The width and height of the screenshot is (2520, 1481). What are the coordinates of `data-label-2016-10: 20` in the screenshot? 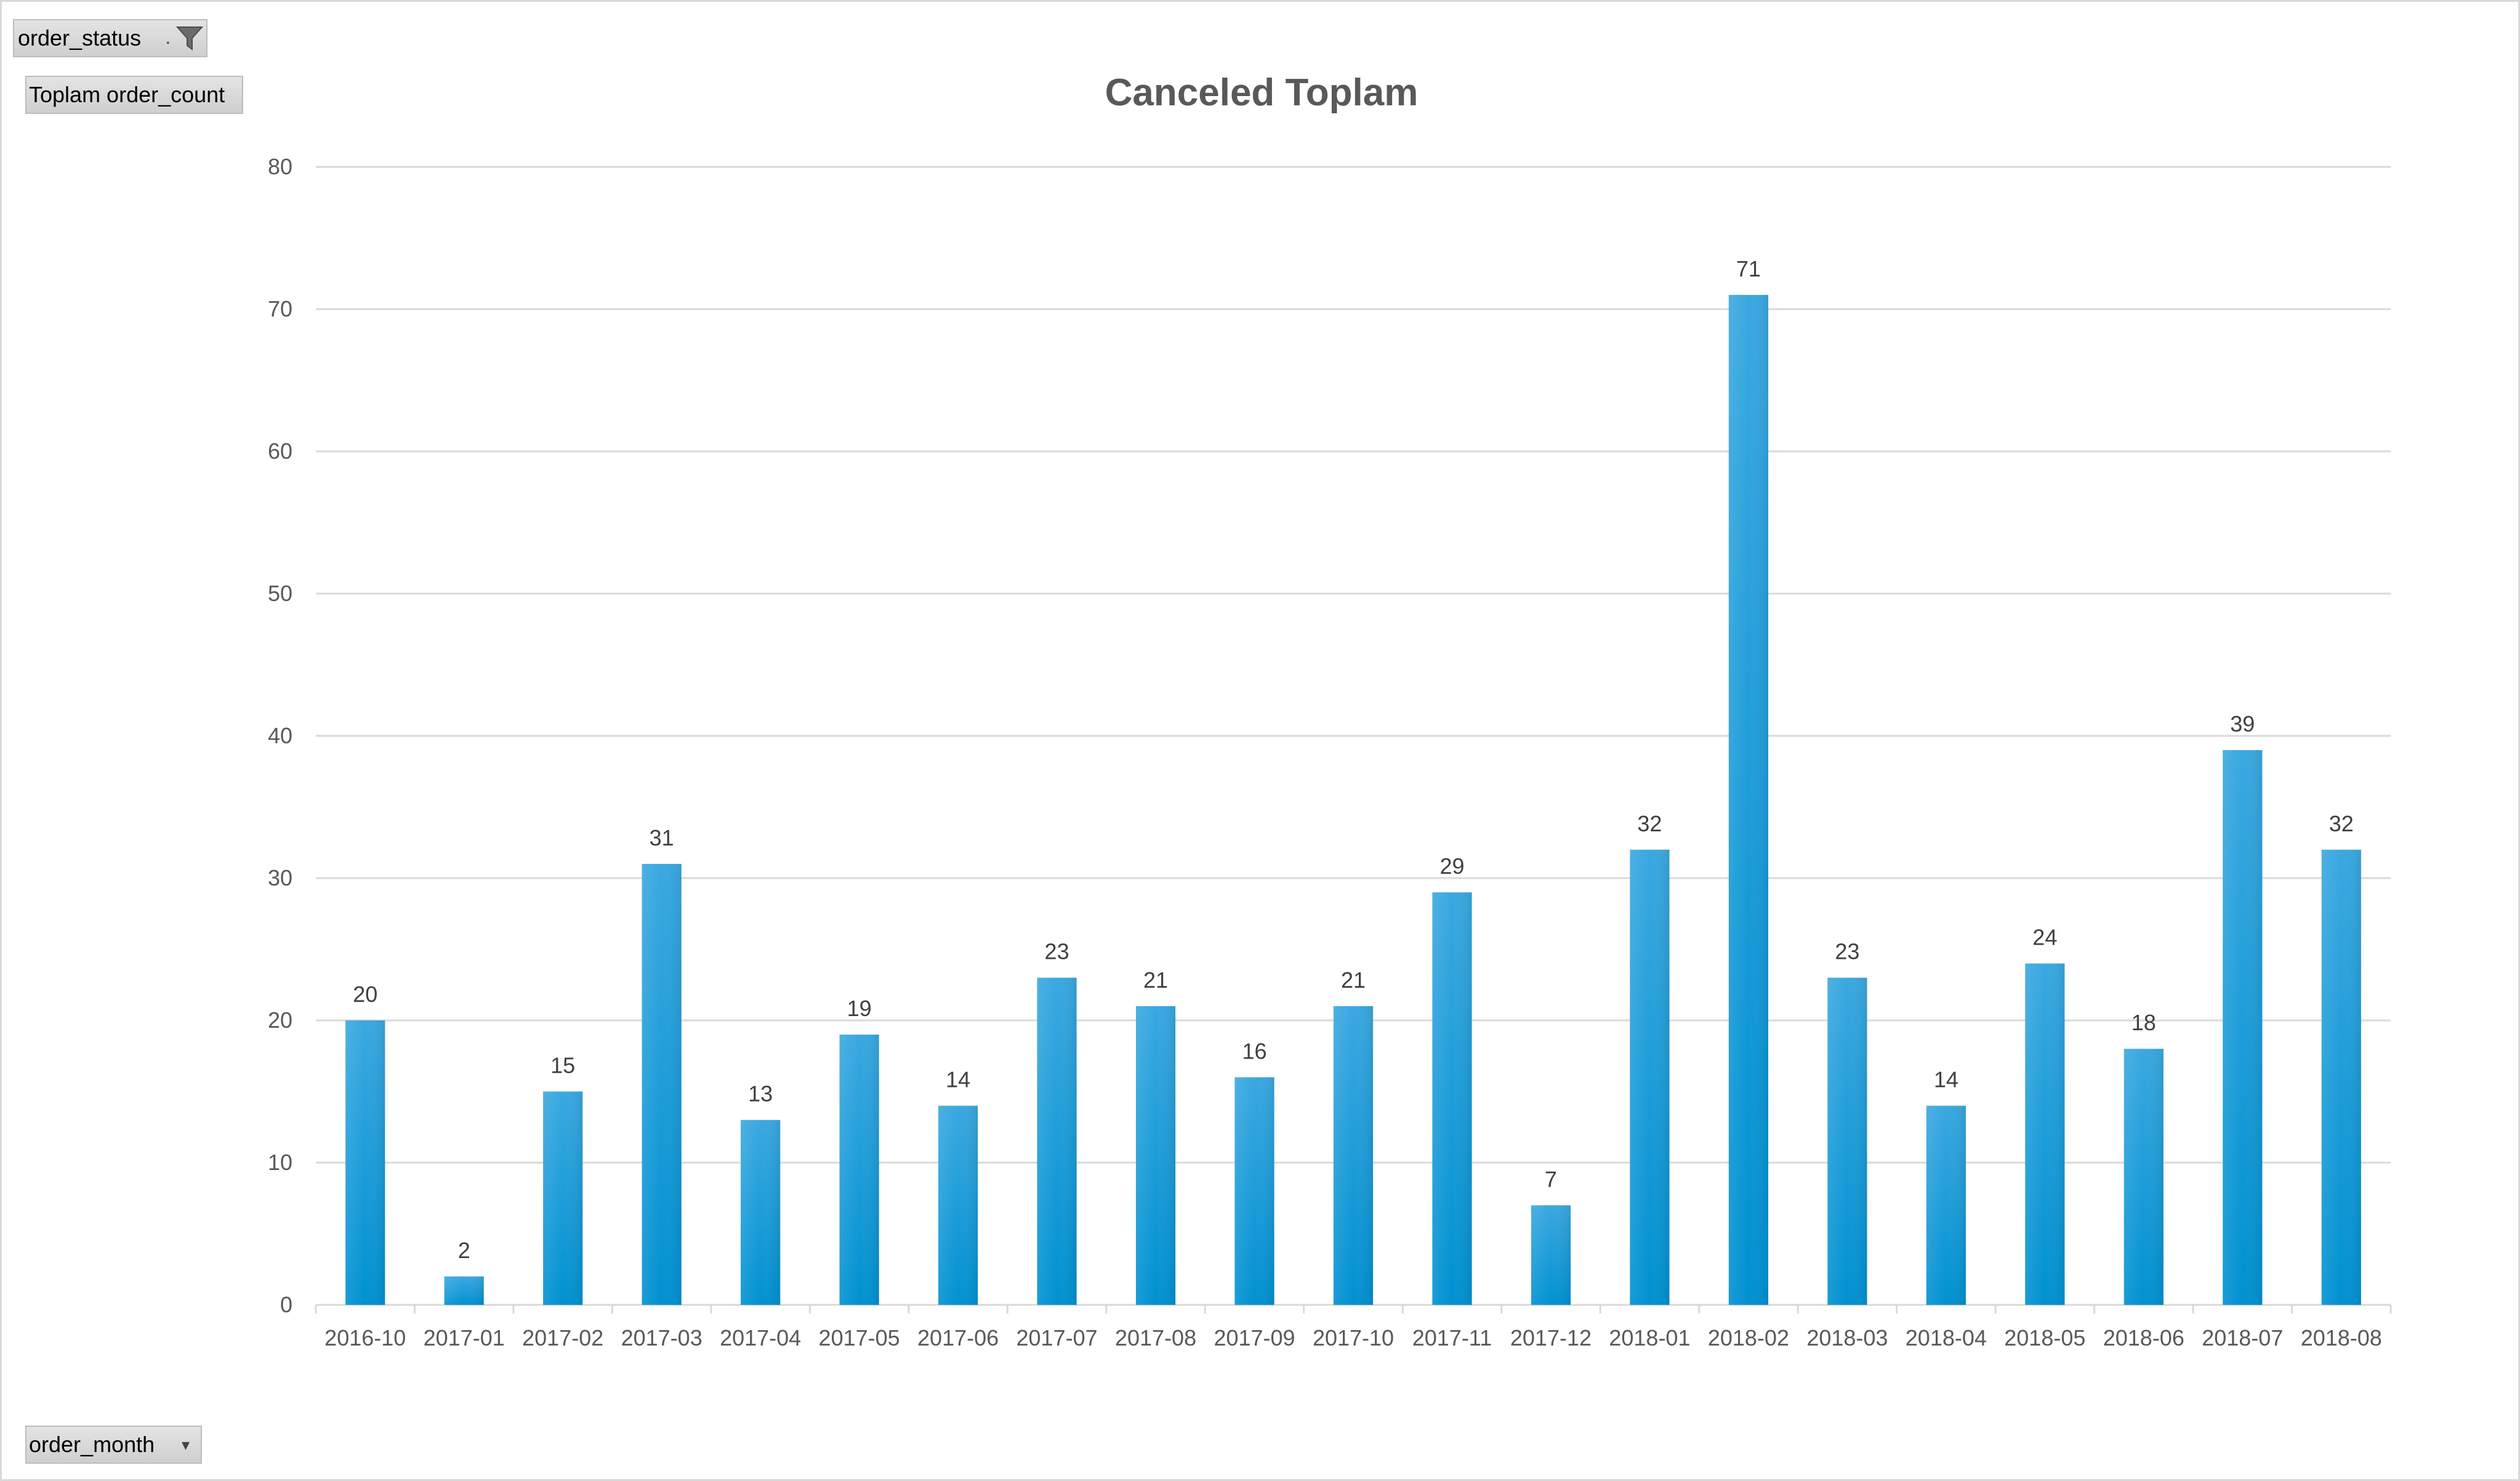 It's located at (365, 994).